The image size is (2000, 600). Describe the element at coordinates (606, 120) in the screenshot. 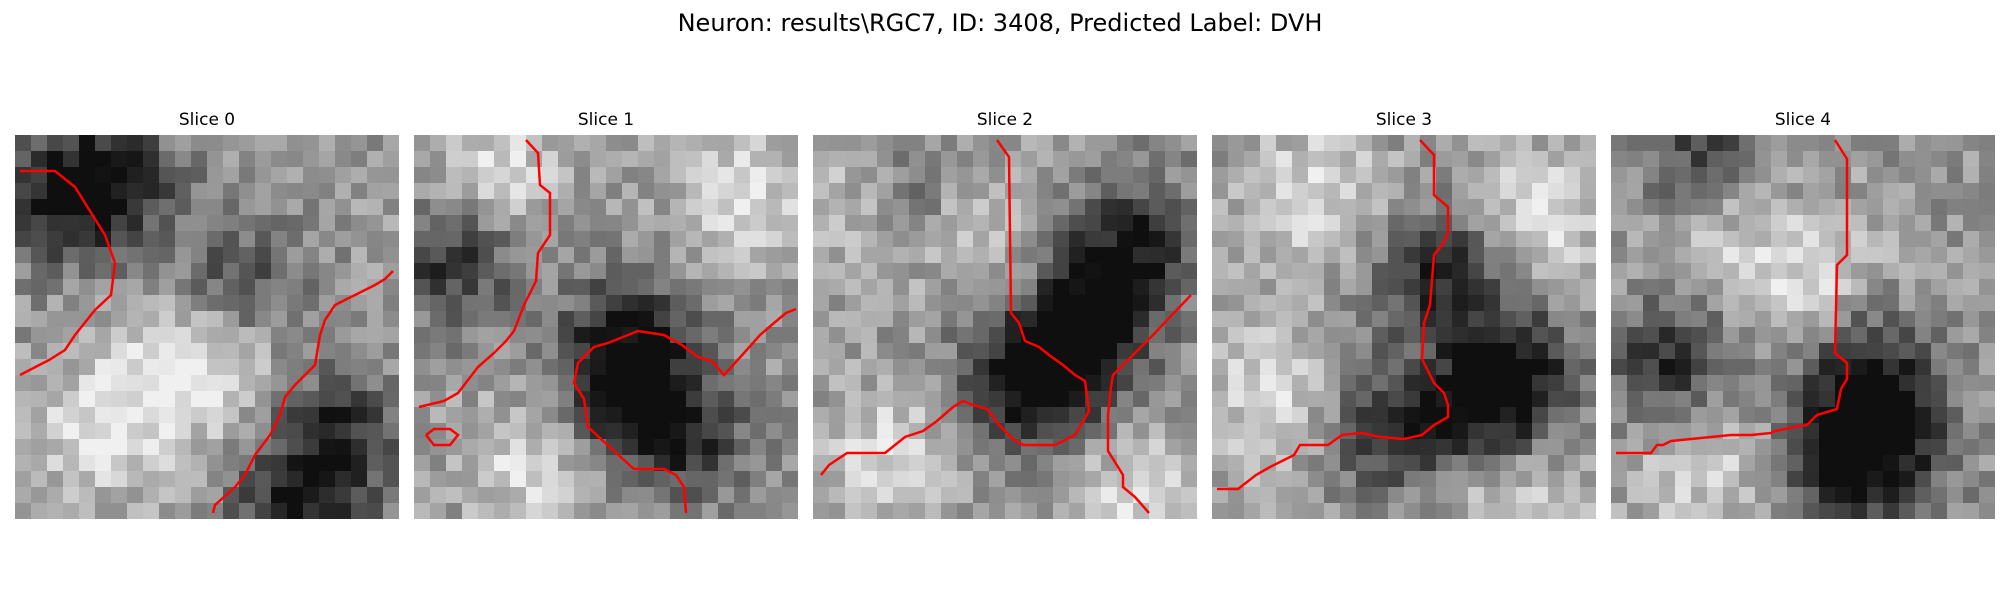

I see `slice-title: Slice 1` at that location.